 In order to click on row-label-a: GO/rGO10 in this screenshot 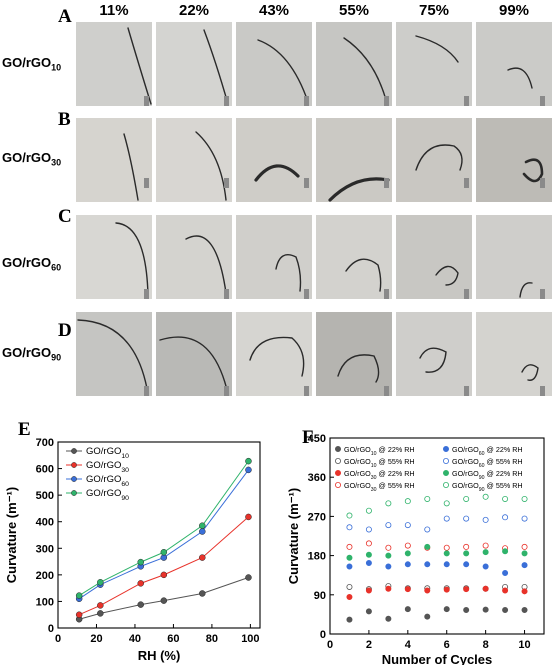, I will do `click(39, 64)`.